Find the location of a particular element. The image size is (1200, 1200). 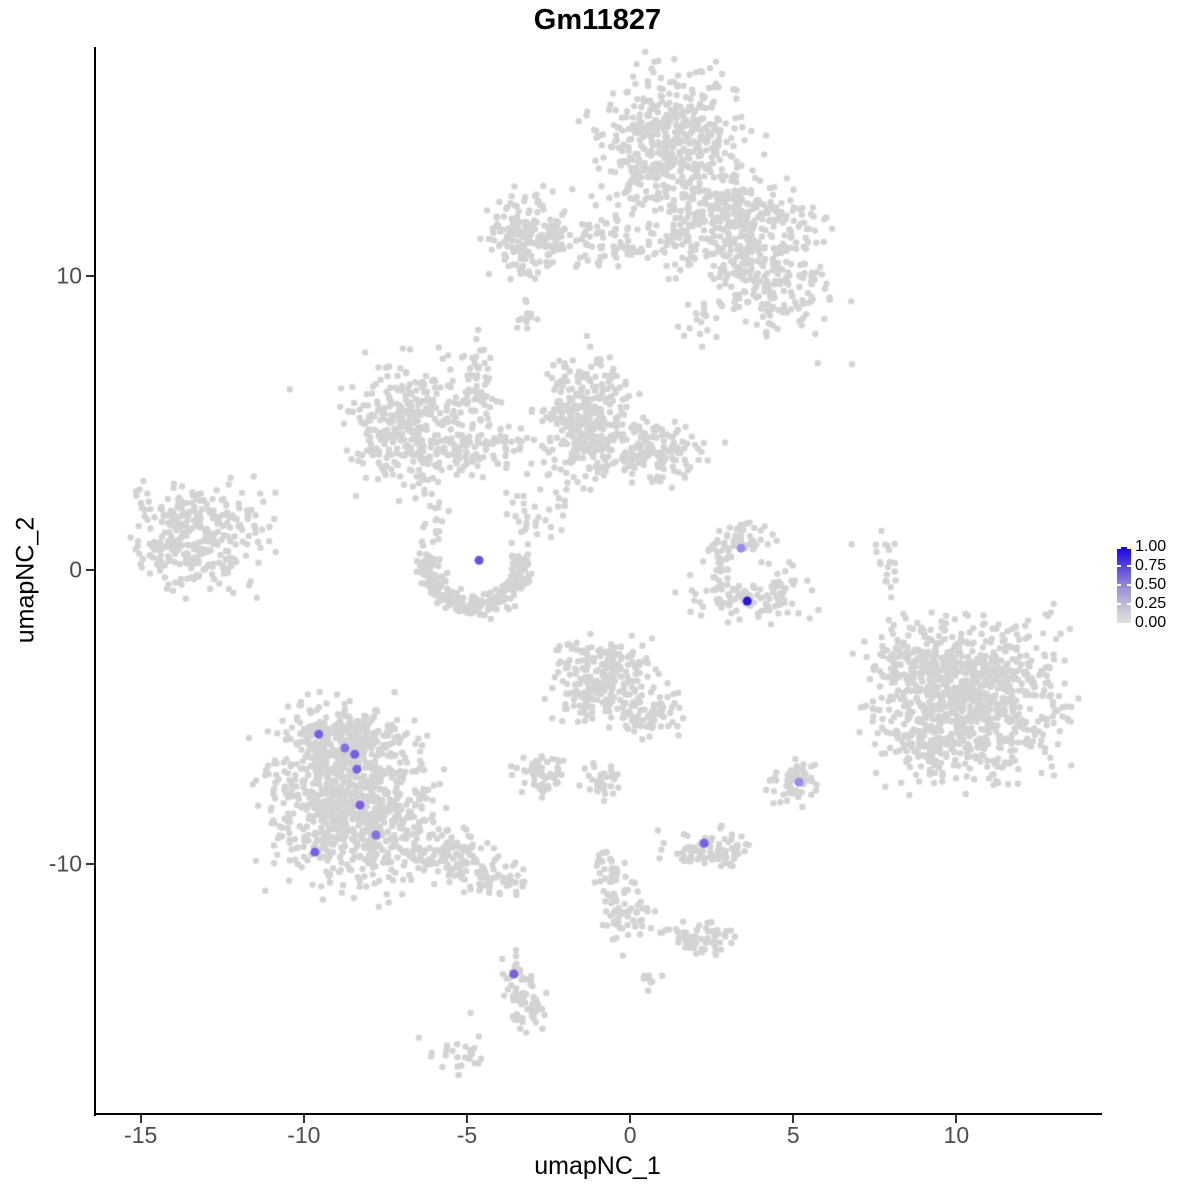

legend-label: 0.50 is located at coordinates (1151, 584).